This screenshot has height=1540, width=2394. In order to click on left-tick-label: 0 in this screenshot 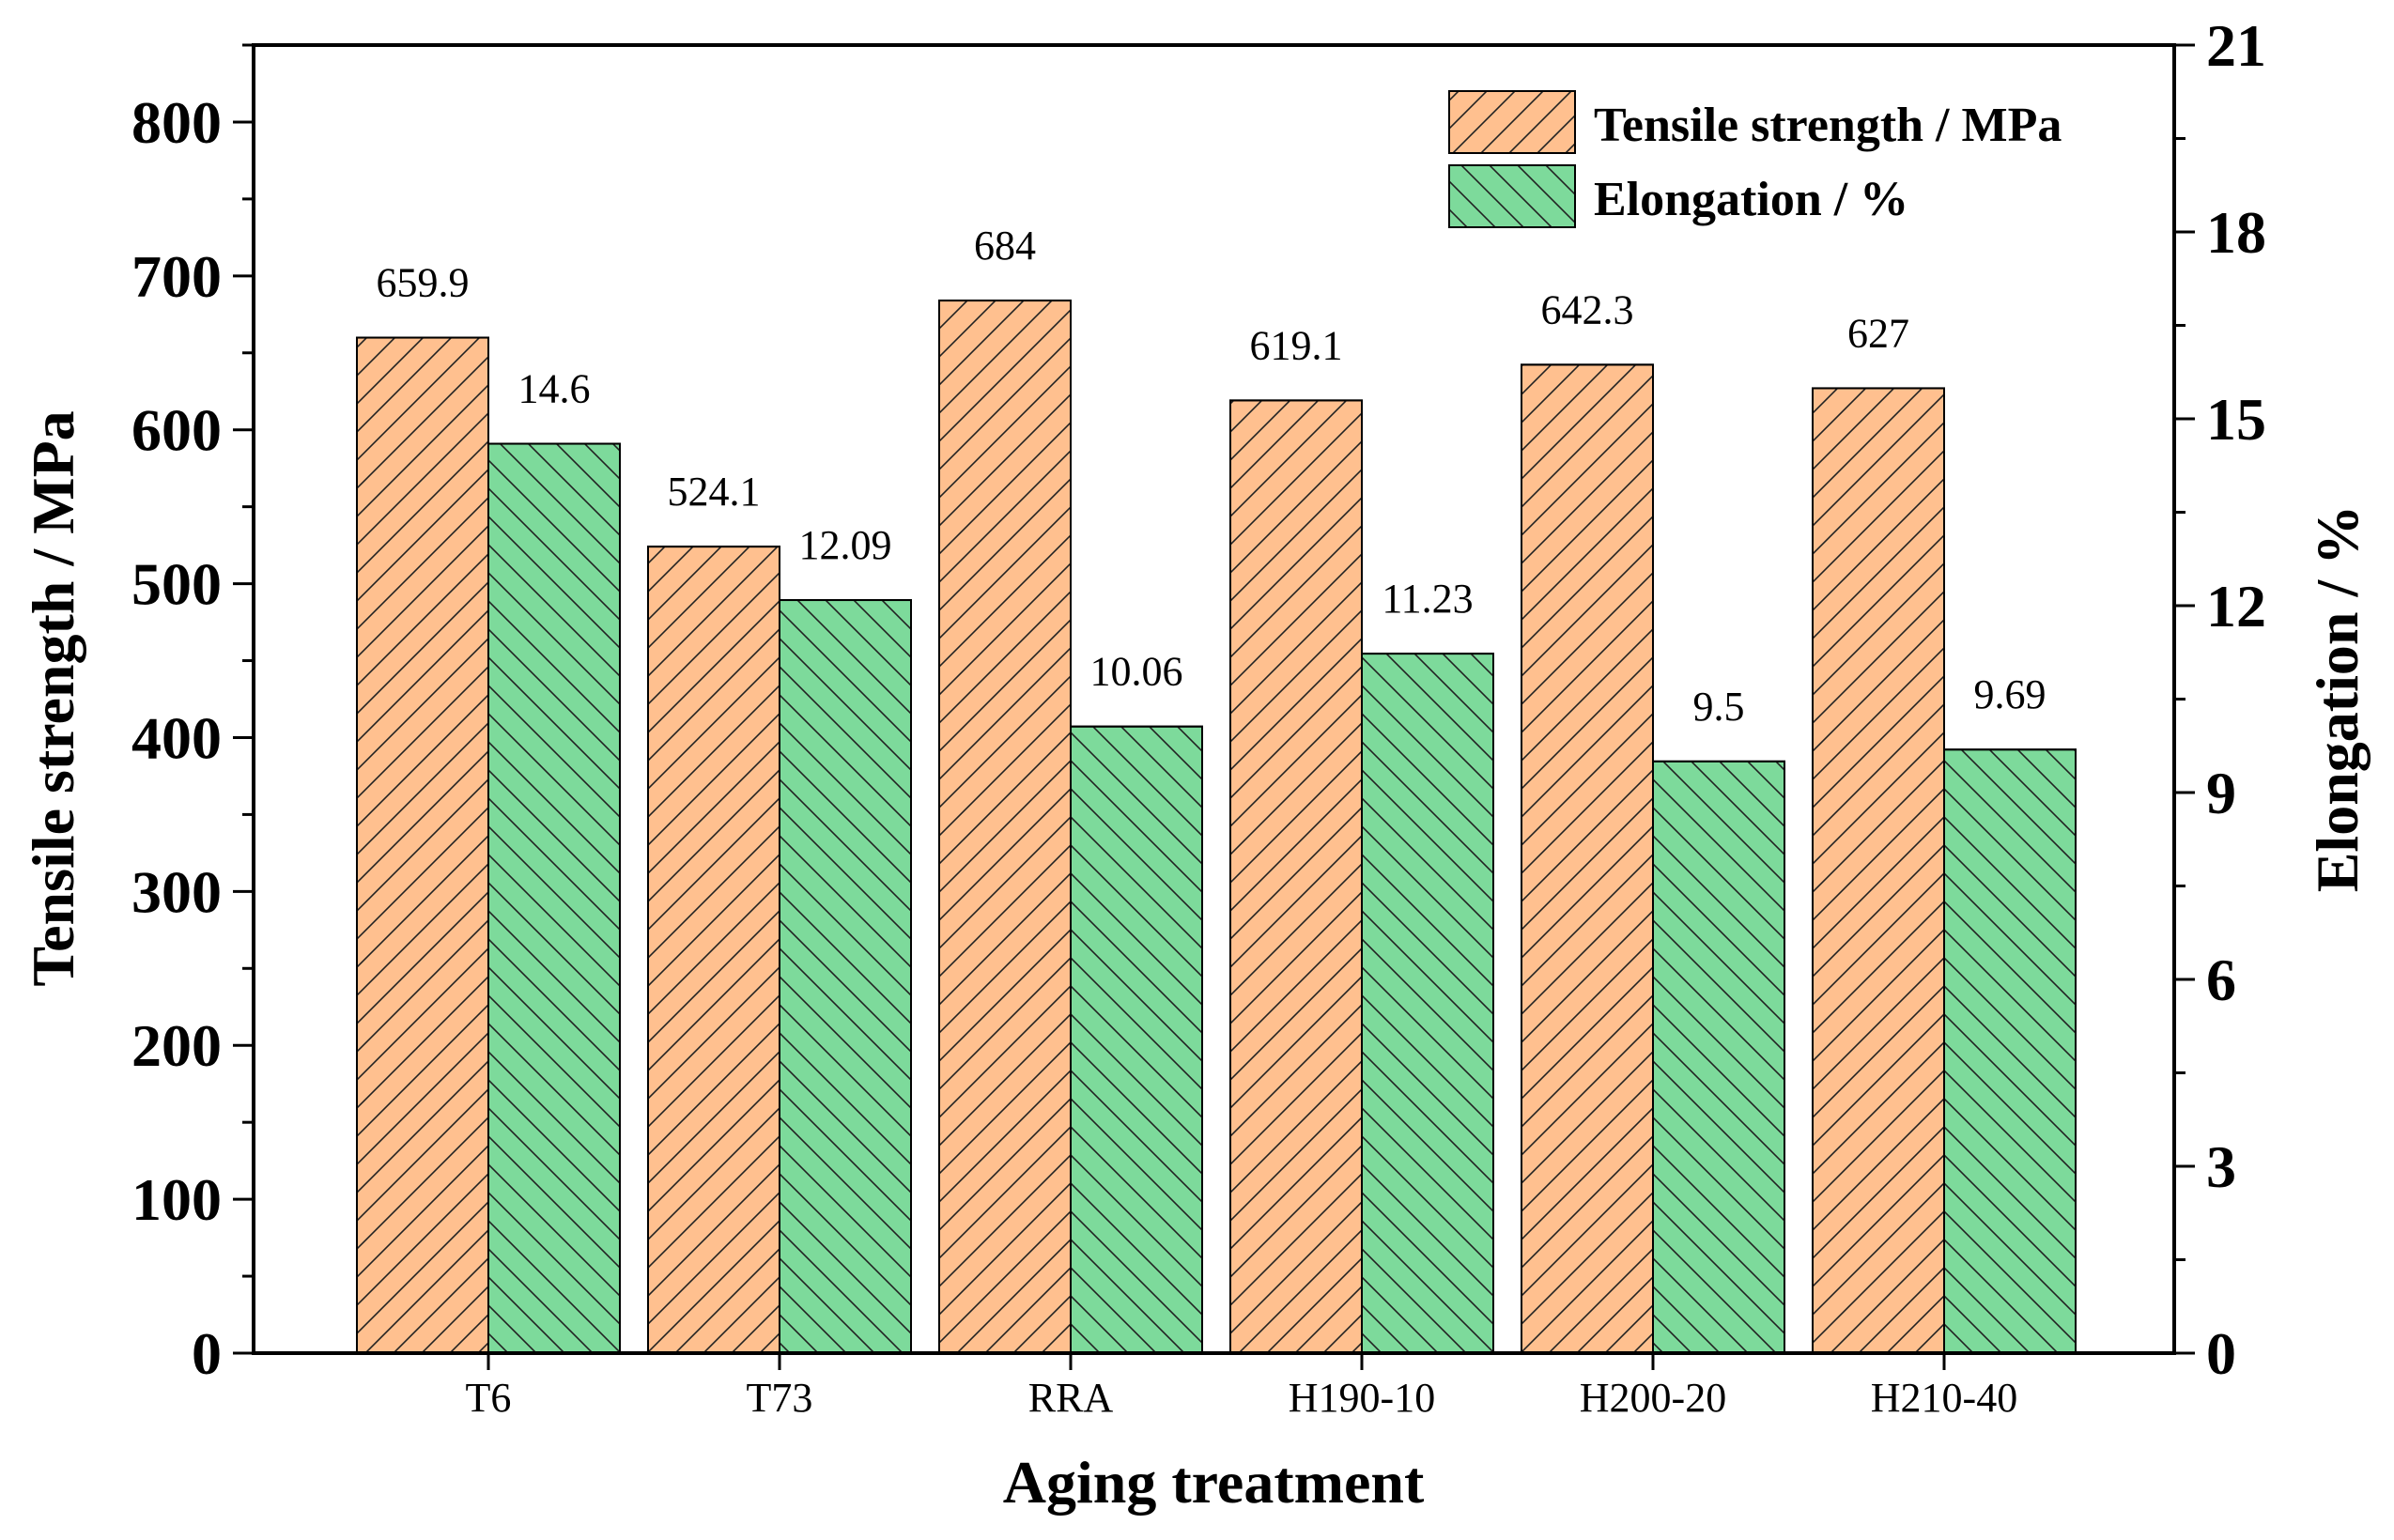, I will do `click(207, 1353)`.